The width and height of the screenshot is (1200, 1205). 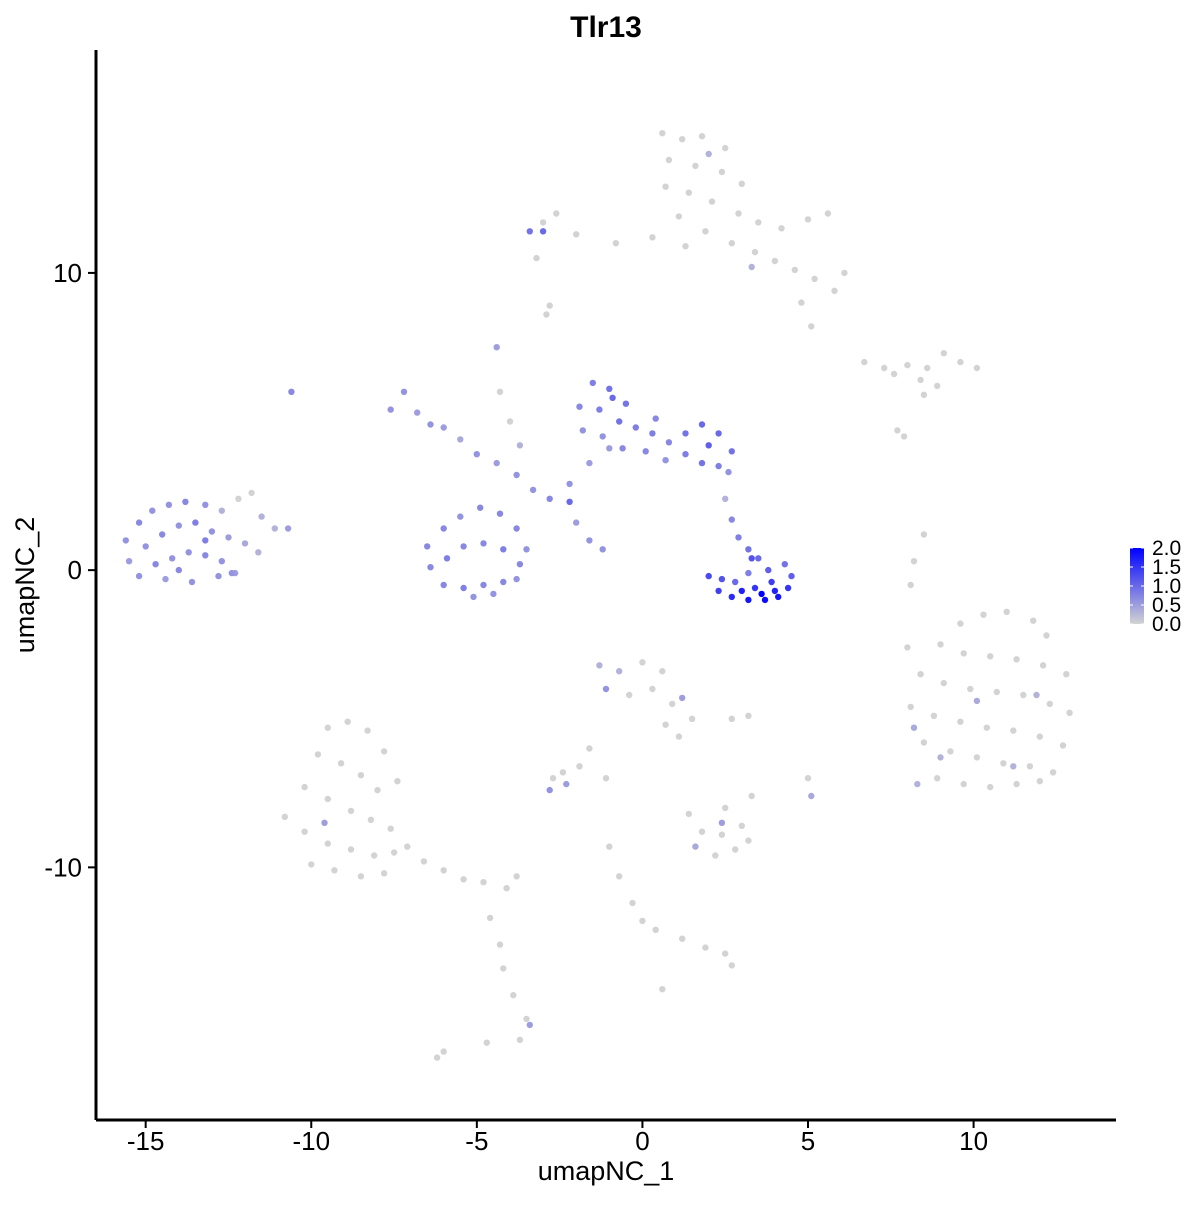 What do you see at coordinates (476, 1141) in the screenshot?
I see `x-tick-label: -5` at bounding box center [476, 1141].